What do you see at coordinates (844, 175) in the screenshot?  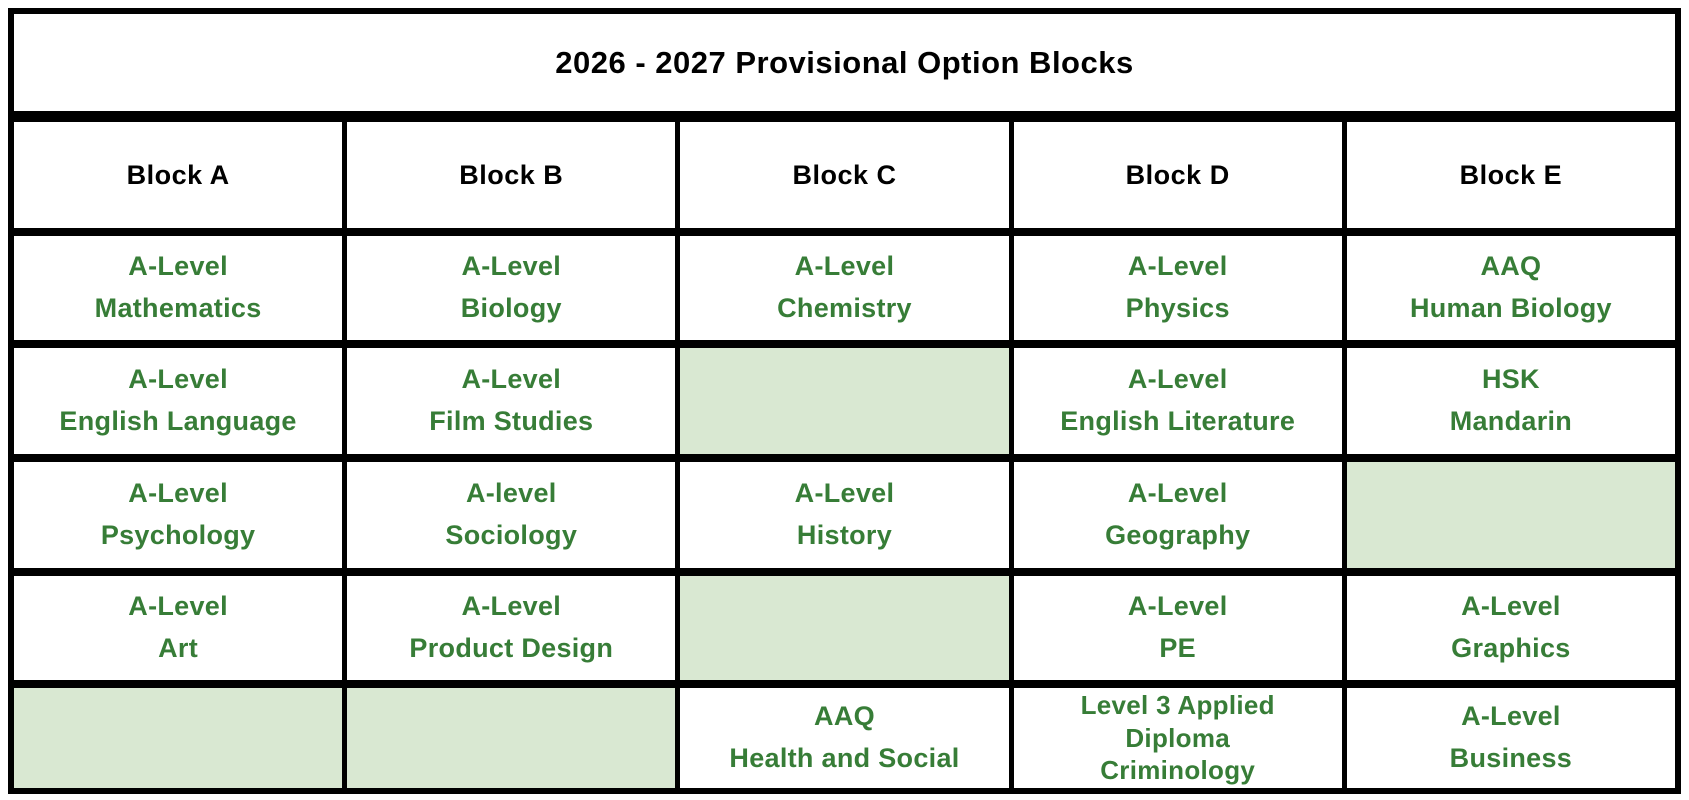 I see `header-block-c: Block C` at bounding box center [844, 175].